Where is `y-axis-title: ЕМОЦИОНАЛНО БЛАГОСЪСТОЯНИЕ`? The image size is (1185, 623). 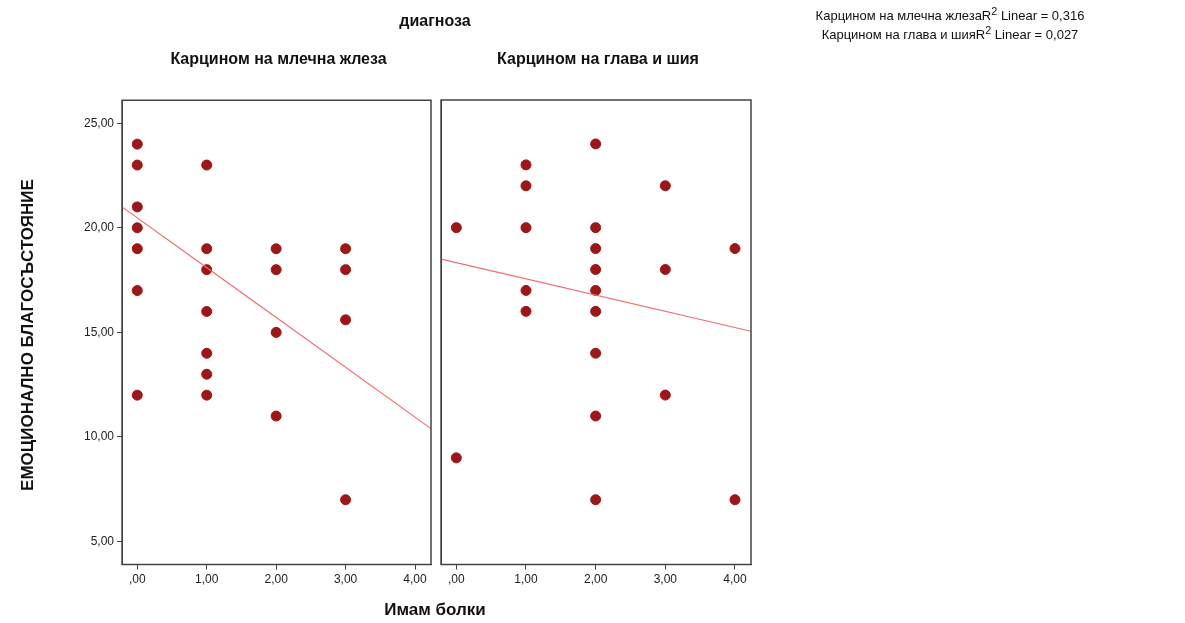 y-axis-title: ЕМОЦИОНАЛНО БЛАГОСЪСТОЯНИЕ is located at coordinates (28, 335).